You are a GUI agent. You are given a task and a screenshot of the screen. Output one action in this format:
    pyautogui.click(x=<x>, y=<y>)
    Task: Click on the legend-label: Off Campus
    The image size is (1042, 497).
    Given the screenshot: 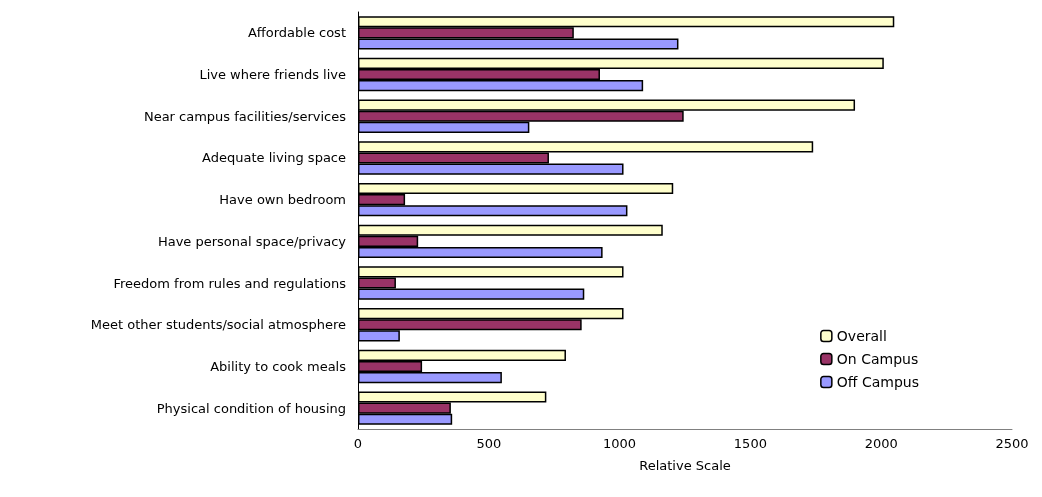 What is the action you would take?
    pyautogui.click(x=878, y=382)
    